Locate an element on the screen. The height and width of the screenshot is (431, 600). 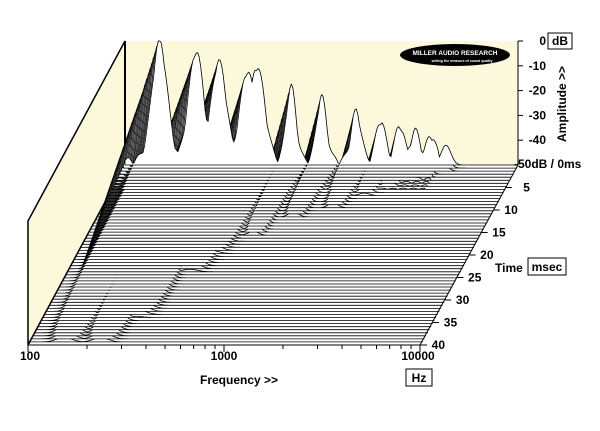
logo-tagline: setting the measure of sound quality is located at coordinates (461, 61).